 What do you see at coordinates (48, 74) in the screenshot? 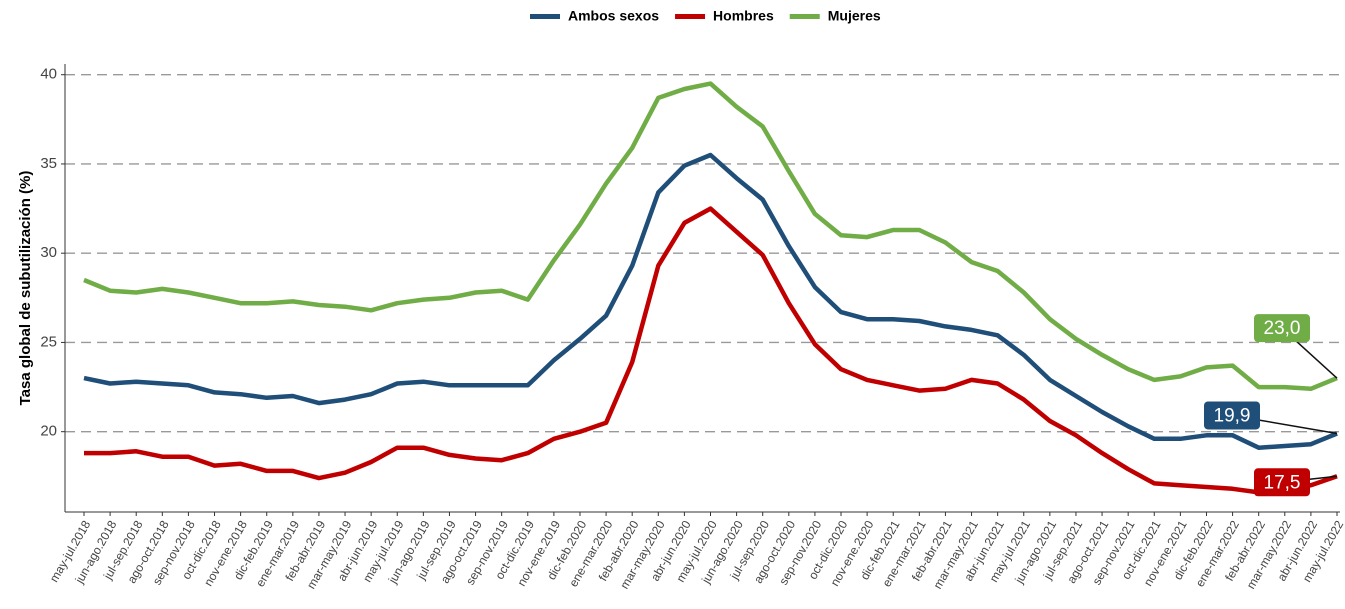
I see `y-tick-label: 40` at bounding box center [48, 74].